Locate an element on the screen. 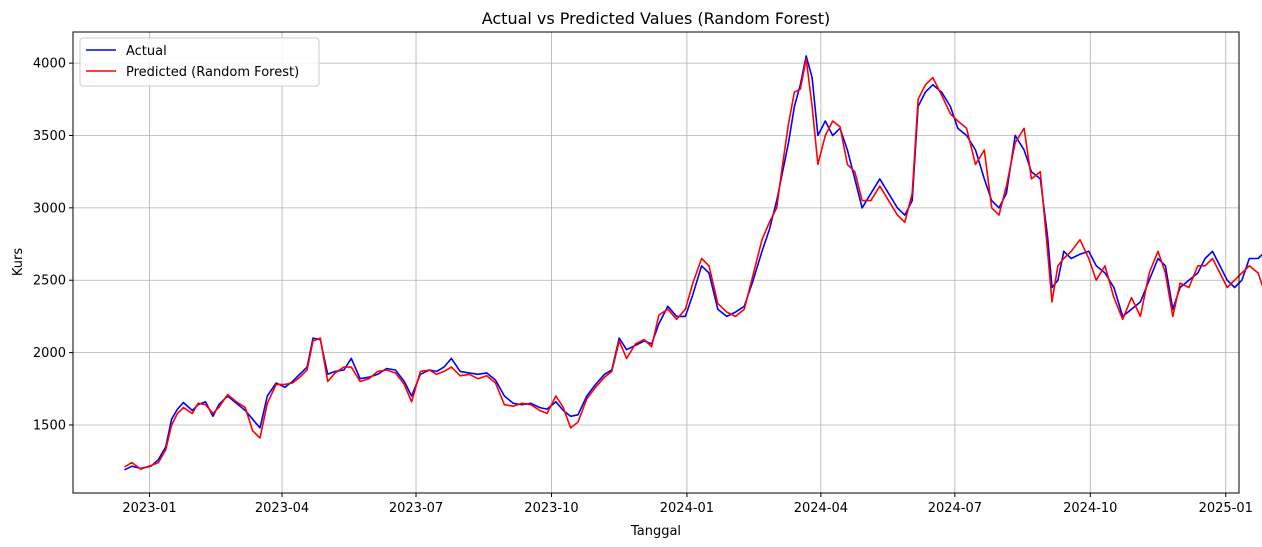 This screenshot has width=1262, height=547. y-tick-label: 3500 is located at coordinates (49, 136).